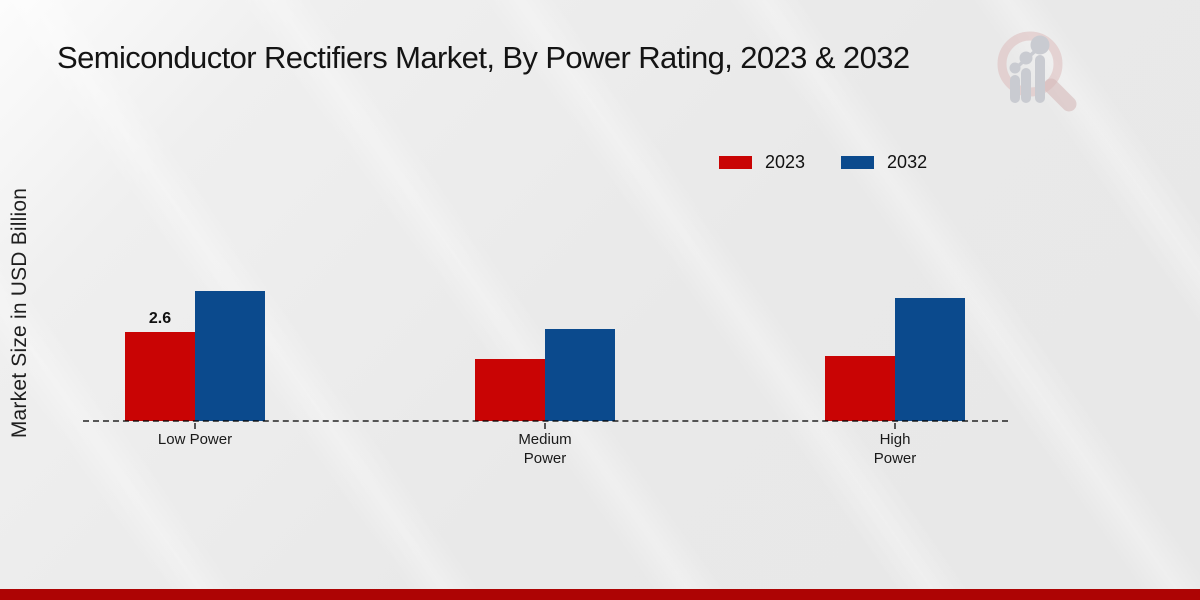  Describe the element at coordinates (930, 359) in the screenshot. I see `bar-2032-high-power` at that location.